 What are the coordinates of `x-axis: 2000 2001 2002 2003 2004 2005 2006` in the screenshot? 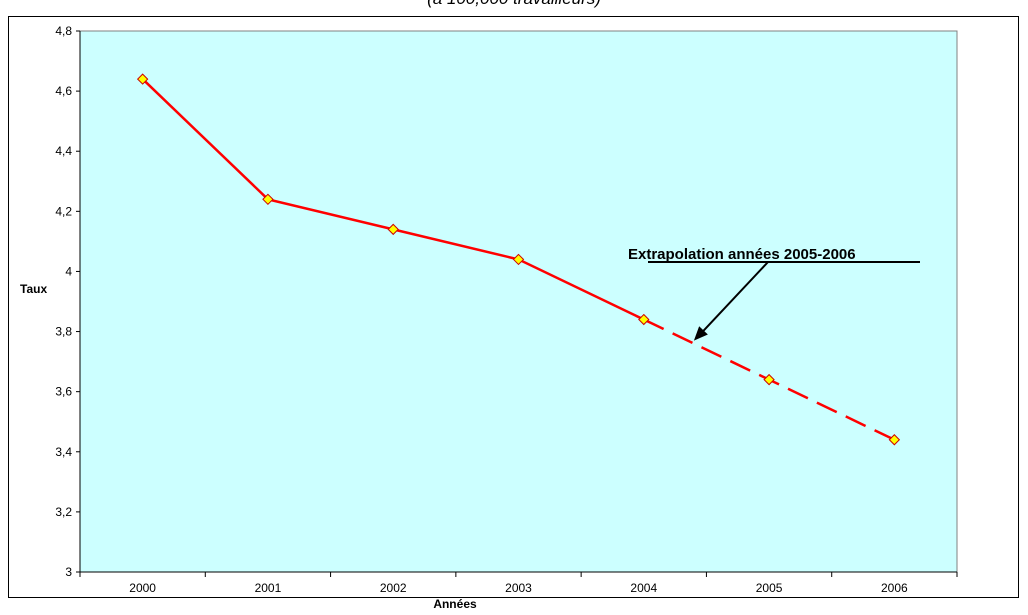 It's located at (518, 583).